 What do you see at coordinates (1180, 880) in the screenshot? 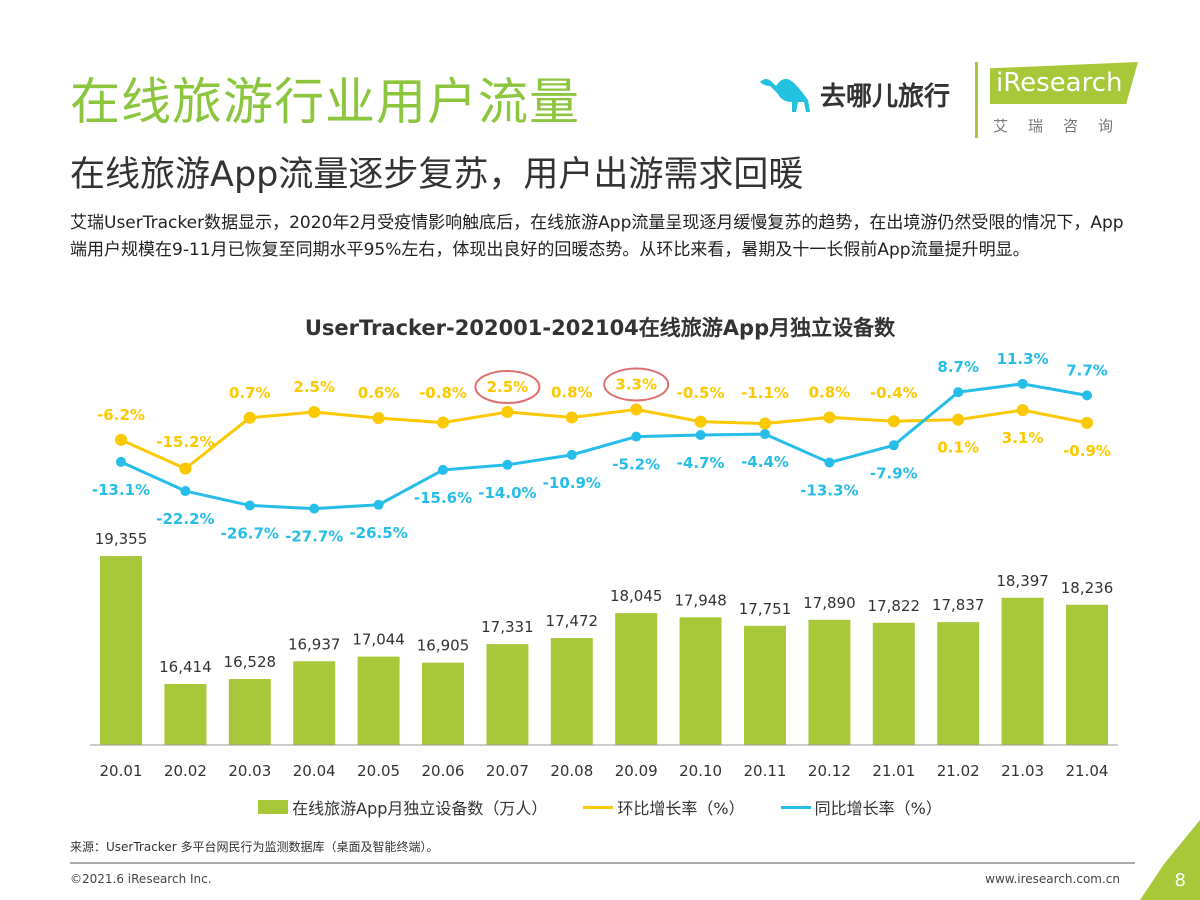
I see `page-number: 8` at bounding box center [1180, 880].